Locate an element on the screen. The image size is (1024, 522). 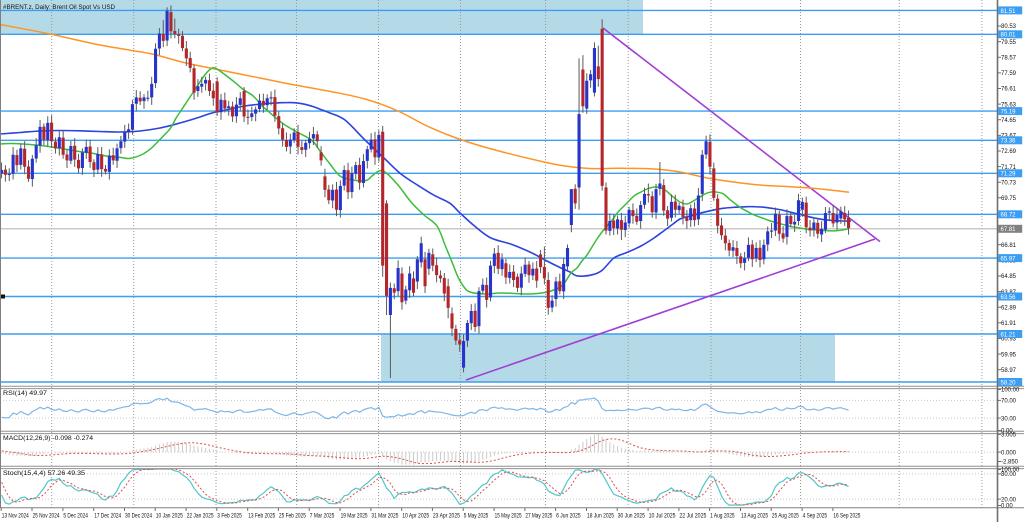
svg-text: -2.850 is located at coordinates (1010, 463).